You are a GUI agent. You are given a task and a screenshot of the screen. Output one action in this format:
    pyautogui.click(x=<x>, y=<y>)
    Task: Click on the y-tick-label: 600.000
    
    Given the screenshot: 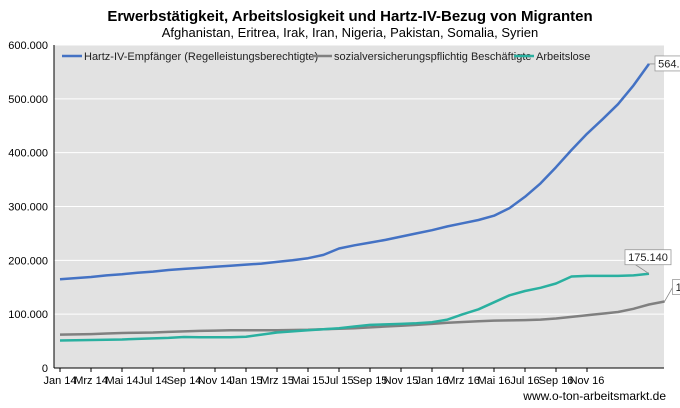 What is the action you would take?
    pyautogui.click(x=28, y=46)
    